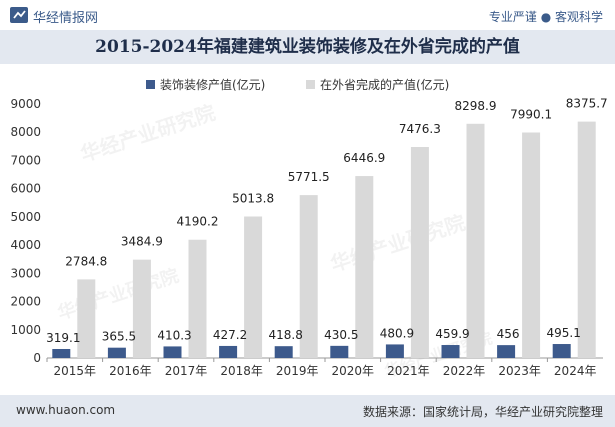 The image size is (615, 427). What do you see at coordinates (25, 330) in the screenshot?
I see `y-tick-label: 1000` at bounding box center [25, 330].